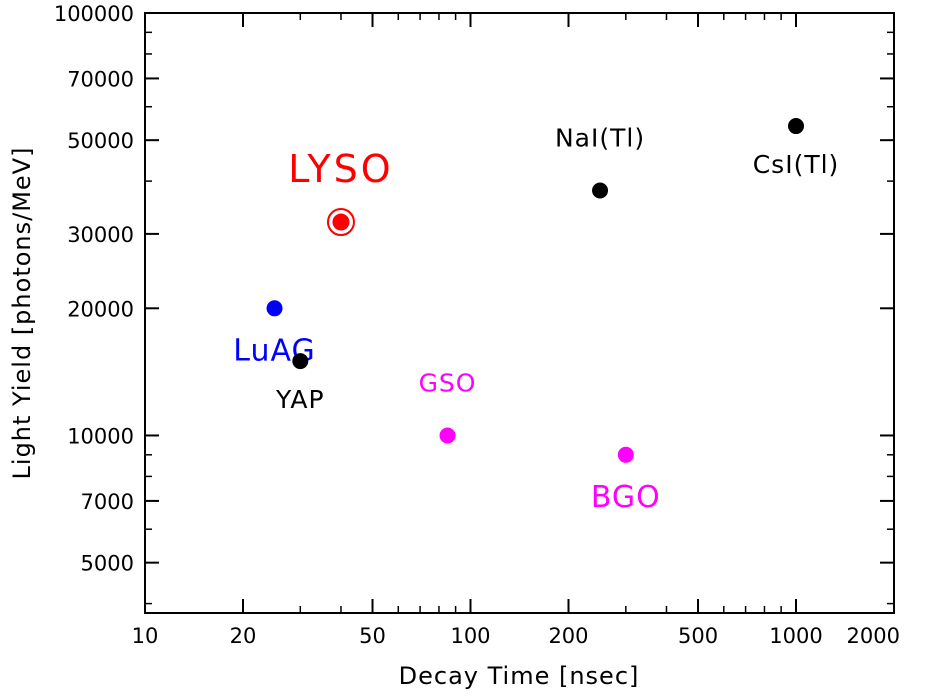  What do you see at coordinates (448, 406) in the screenshot?
I see `data-point-group: GSO` at bounding box center [448, 406].